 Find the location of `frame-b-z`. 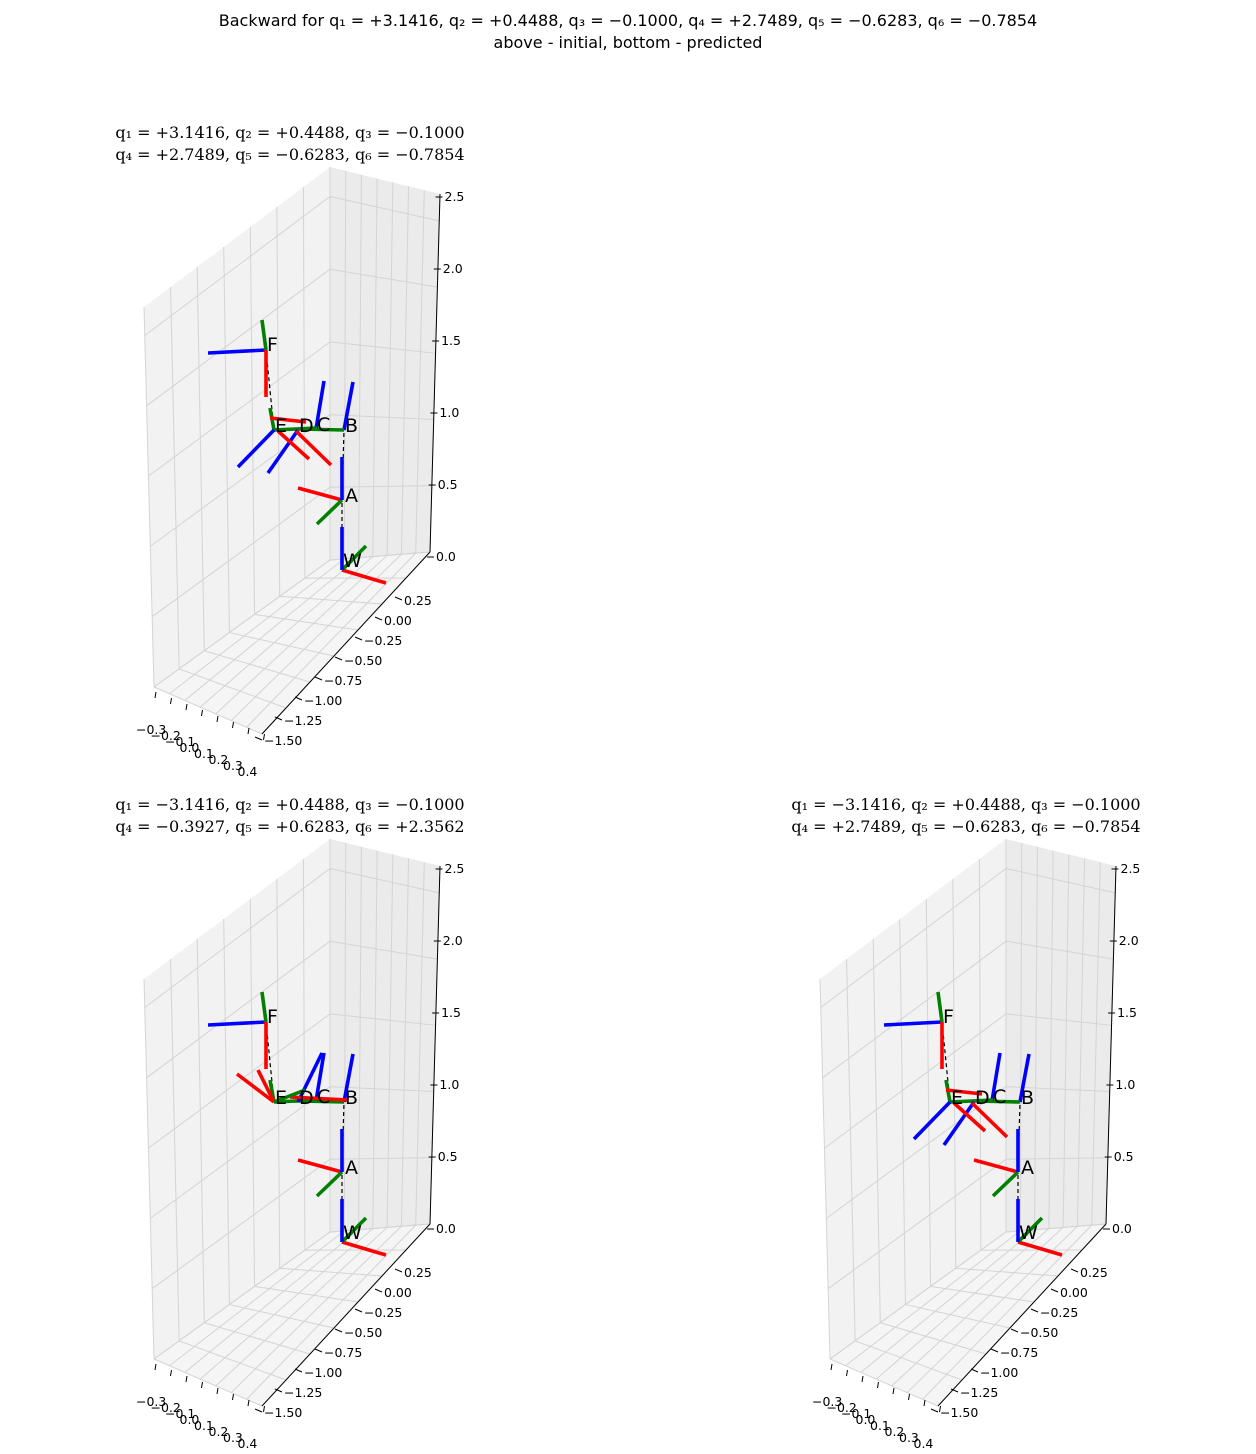

frame-b-z is located at coordinates (348, 406).